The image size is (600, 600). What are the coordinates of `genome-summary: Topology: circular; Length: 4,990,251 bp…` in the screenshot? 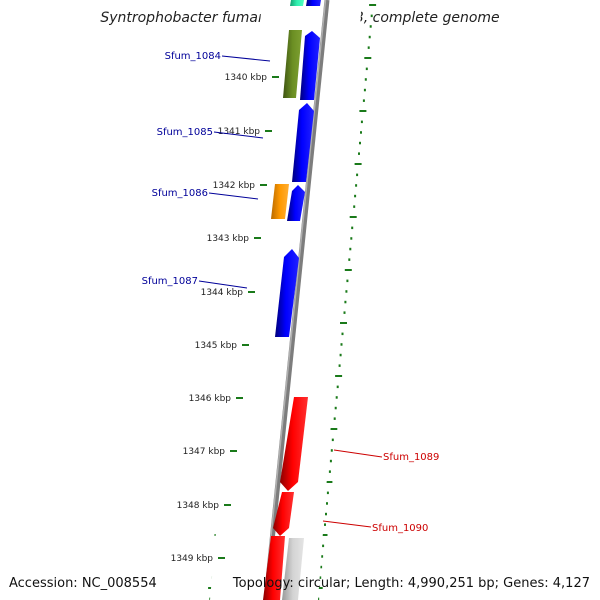 It's located at (411, 583).